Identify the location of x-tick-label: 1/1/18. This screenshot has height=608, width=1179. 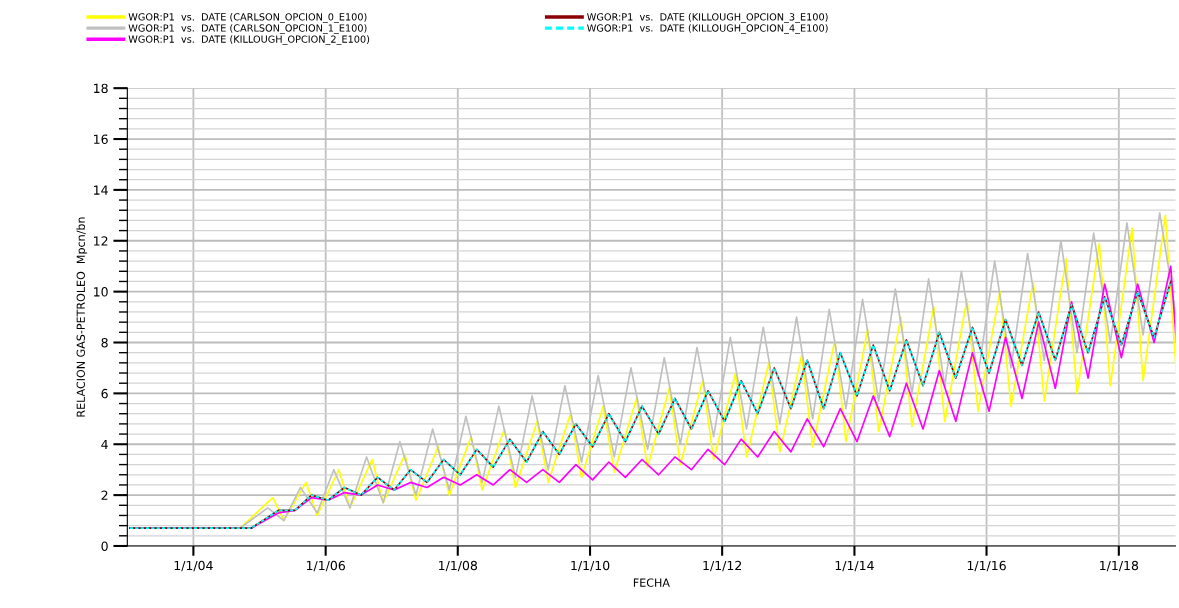
(1119, 566).